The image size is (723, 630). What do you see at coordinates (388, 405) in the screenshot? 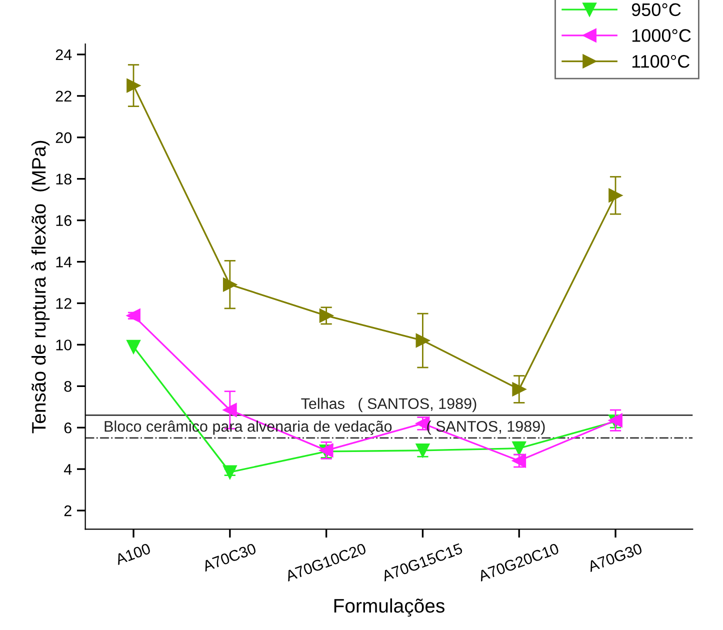
I see `ref-line-label: Telhas ( SANTOS, 1989)` at bounding box center [388, 405].